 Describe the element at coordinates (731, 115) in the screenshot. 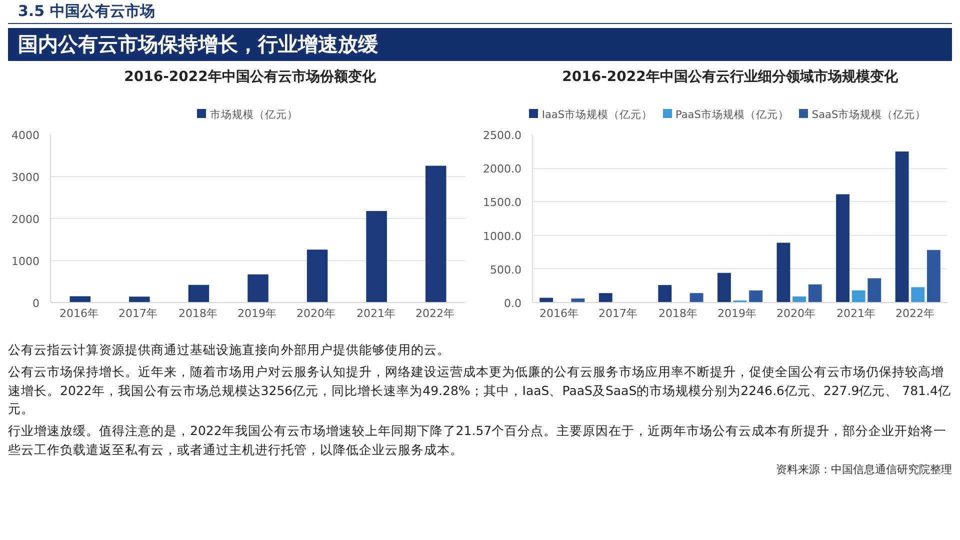

I see `legend-label: PaaS市场规模（亿元）` at that location.